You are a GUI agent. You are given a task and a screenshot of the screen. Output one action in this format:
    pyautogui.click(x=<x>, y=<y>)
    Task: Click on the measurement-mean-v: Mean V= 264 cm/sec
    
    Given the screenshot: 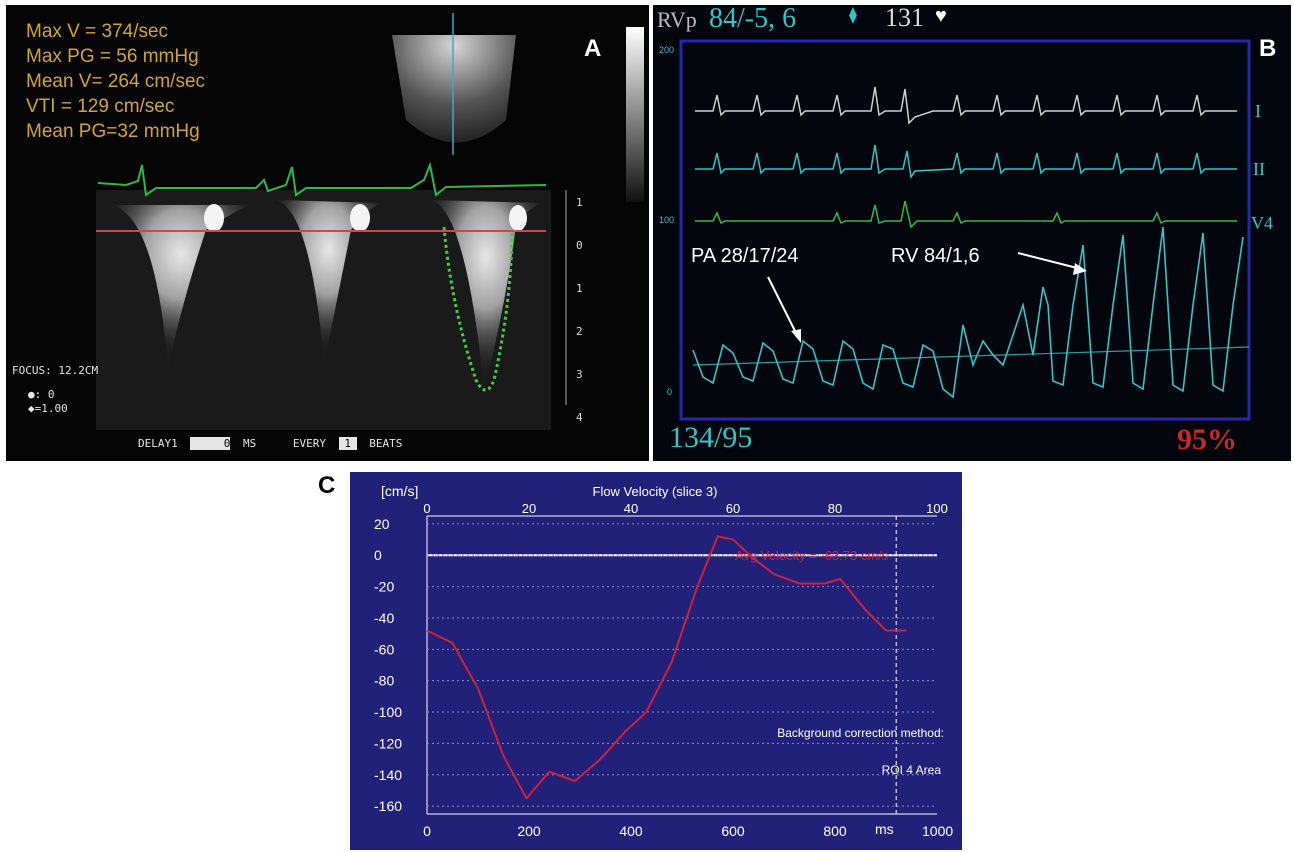 What is the action you would take?
    pyautogui.click(x=116, y=81)
    